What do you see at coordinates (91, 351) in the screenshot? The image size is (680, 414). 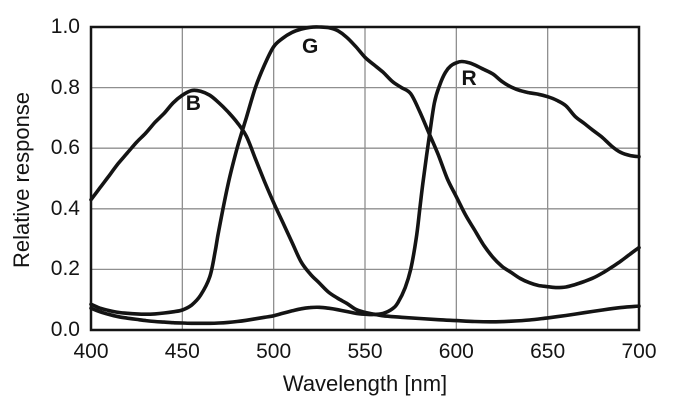 I see `x-tick-label-400: 400` at bounding box center [91, 351].